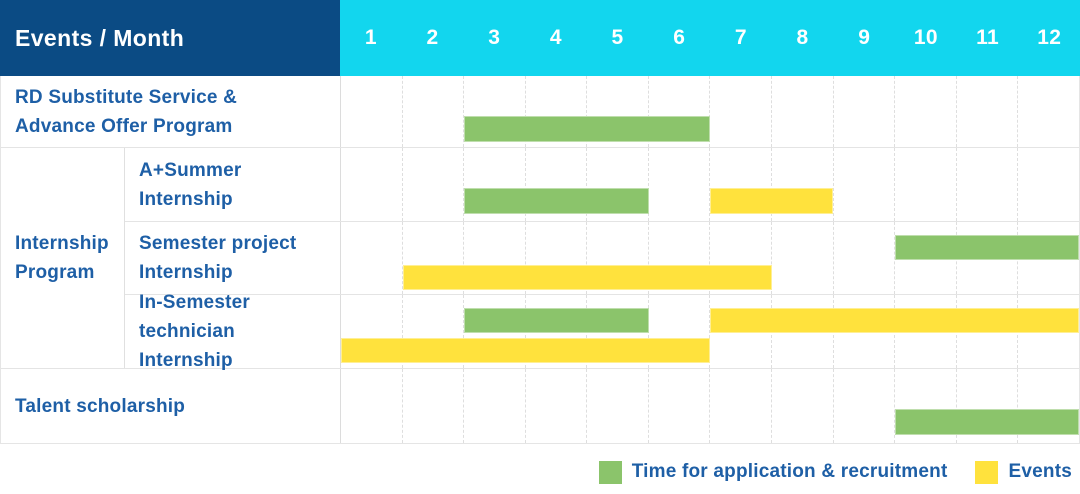 This screenshot has width=1080, height=494. I want to click on row-label-line: Semester project, so click(218, 243).